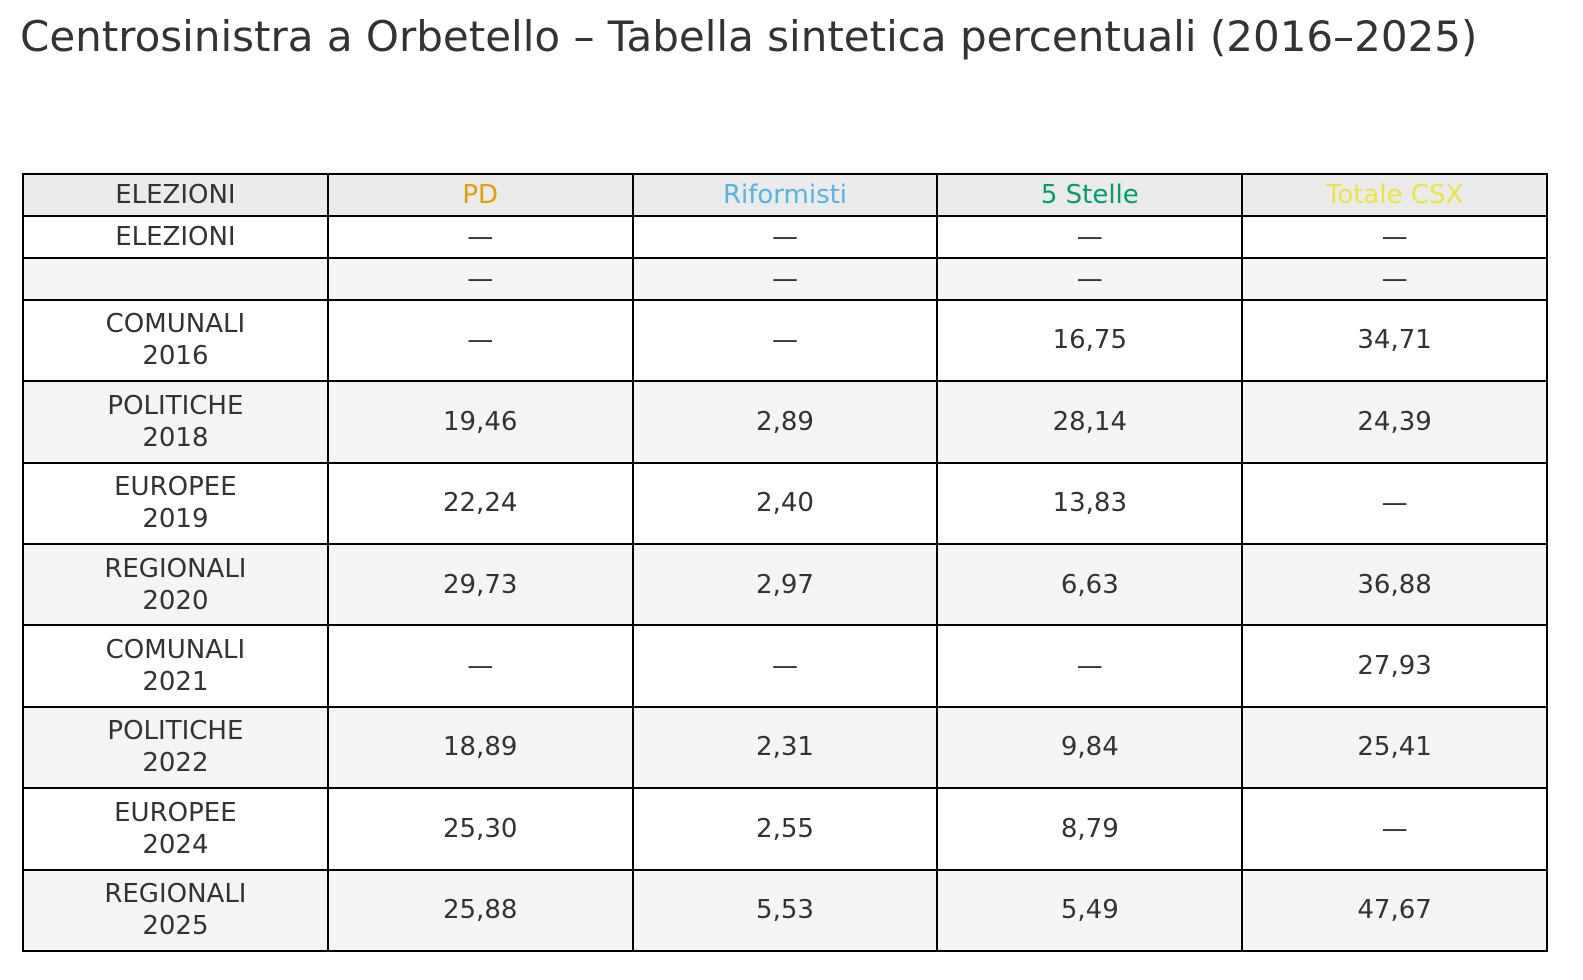 This screenshot has width=1583, height=980. I want to click on table-cell, so click(175, 278).